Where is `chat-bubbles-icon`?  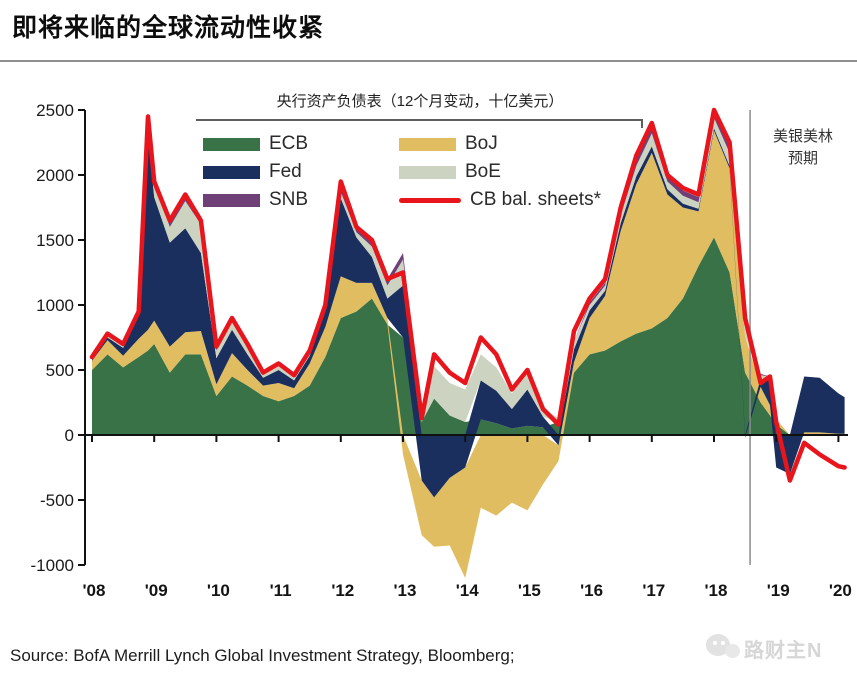
chat-bubbles-icon is located at coordinates (724, 648).